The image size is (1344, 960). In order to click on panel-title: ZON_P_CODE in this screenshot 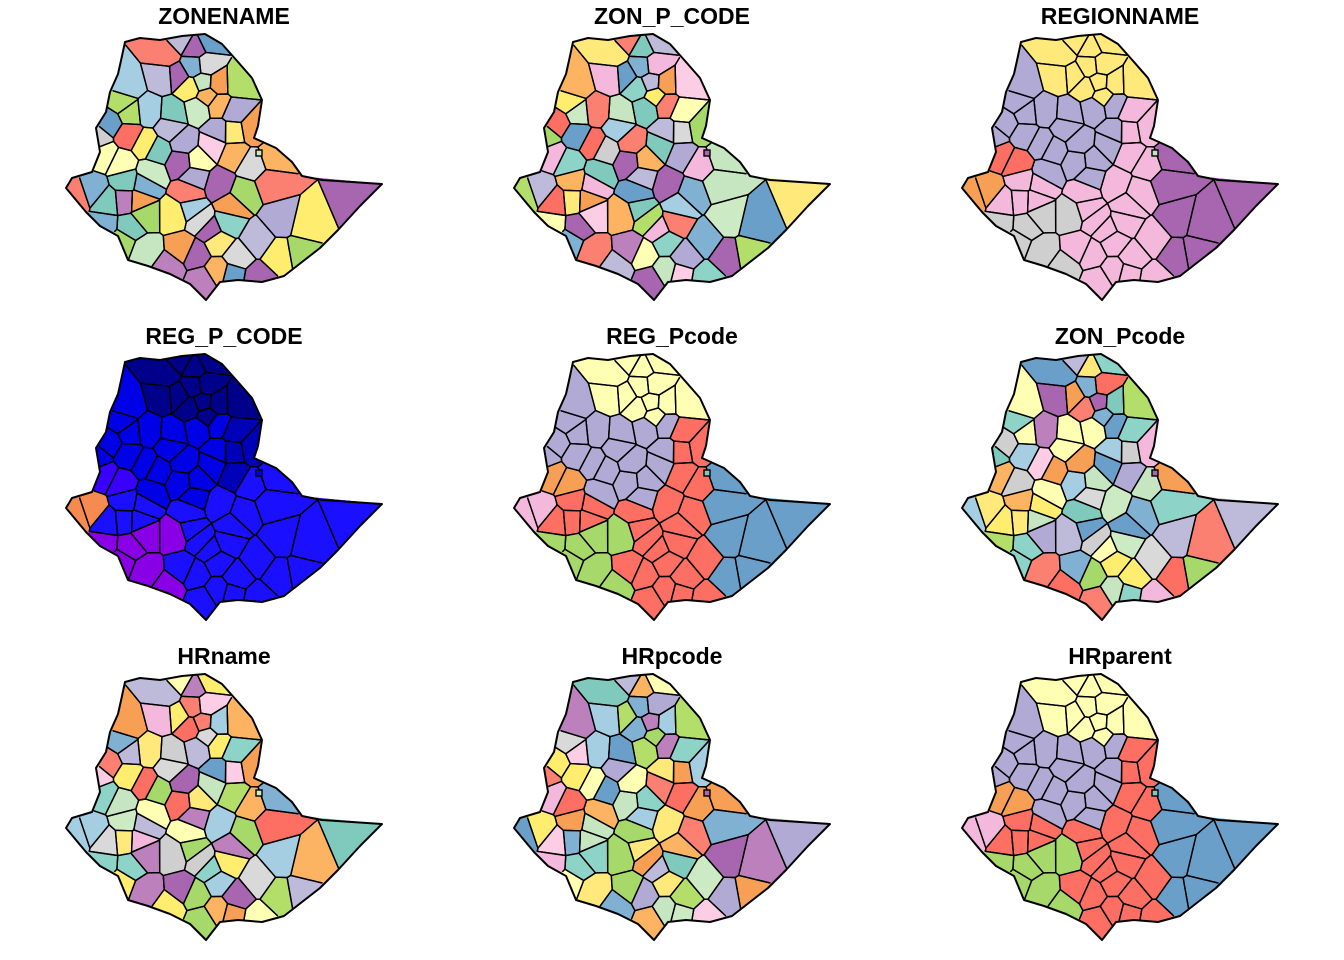, I will do `click(672, 16)`.